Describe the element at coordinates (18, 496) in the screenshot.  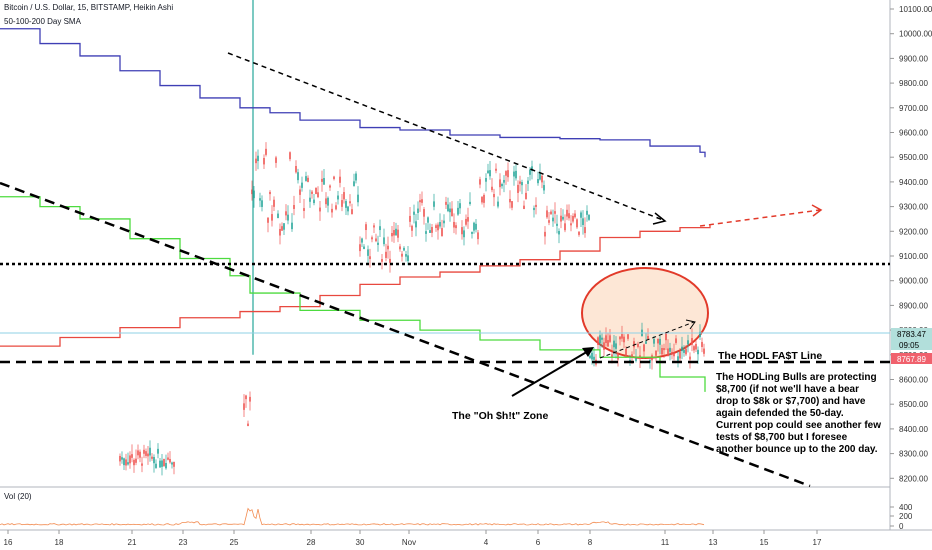
I see `volume-label: Vol (20)` at that location.